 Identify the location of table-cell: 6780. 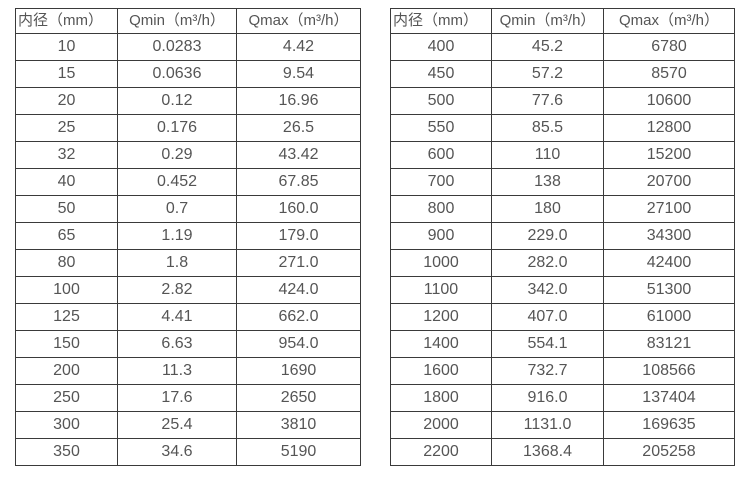
(669, 47).